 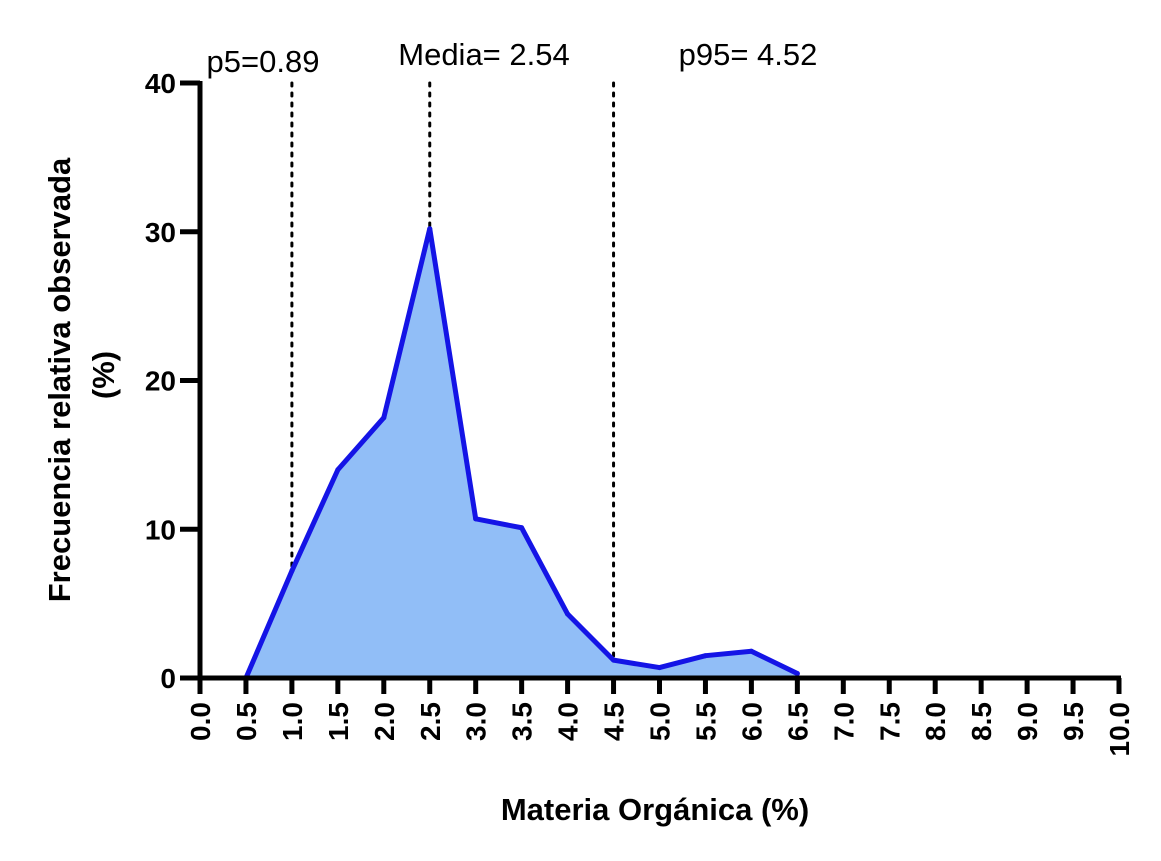 What do you see at coordinates (843, 721) in the screenshot?
I see `x-tick-label-7.0: 7.0` at bounding box center [843, 721].